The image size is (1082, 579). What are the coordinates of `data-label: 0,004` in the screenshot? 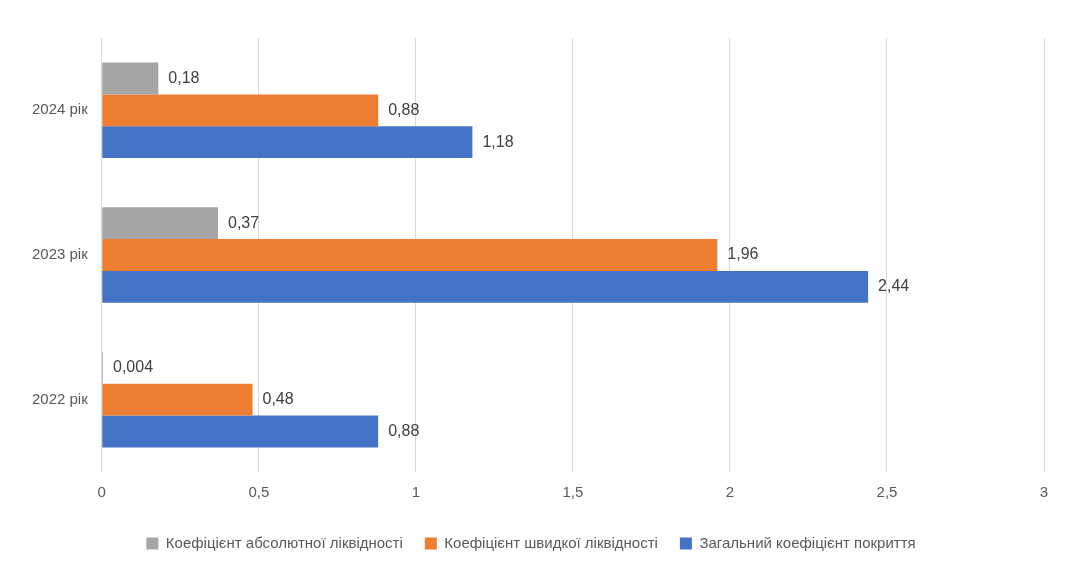 It's located at (133, 367).